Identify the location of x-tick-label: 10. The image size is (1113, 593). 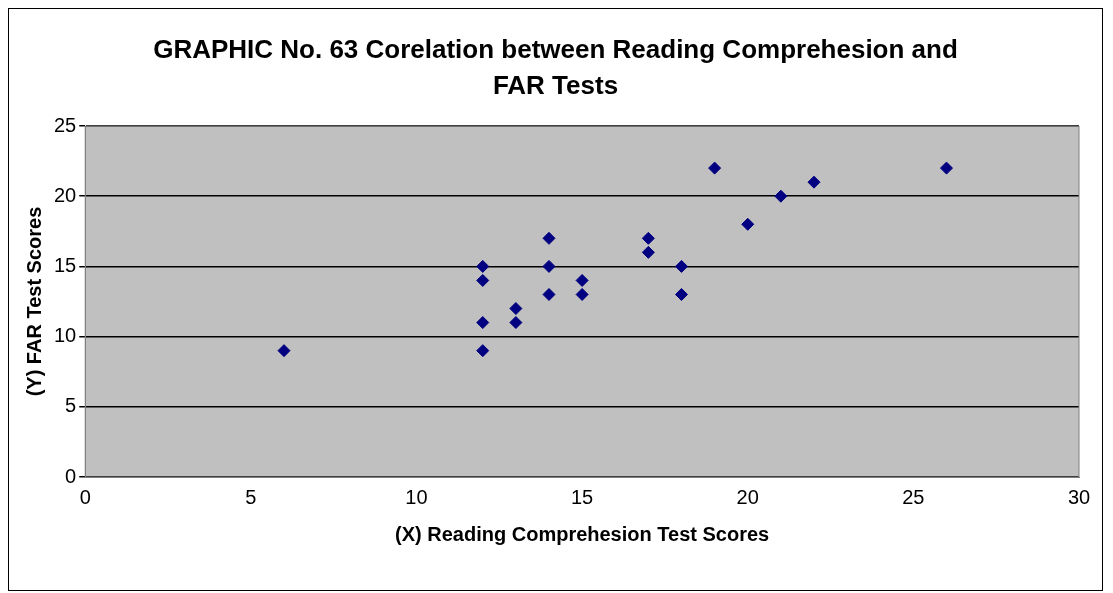
(416, 496).